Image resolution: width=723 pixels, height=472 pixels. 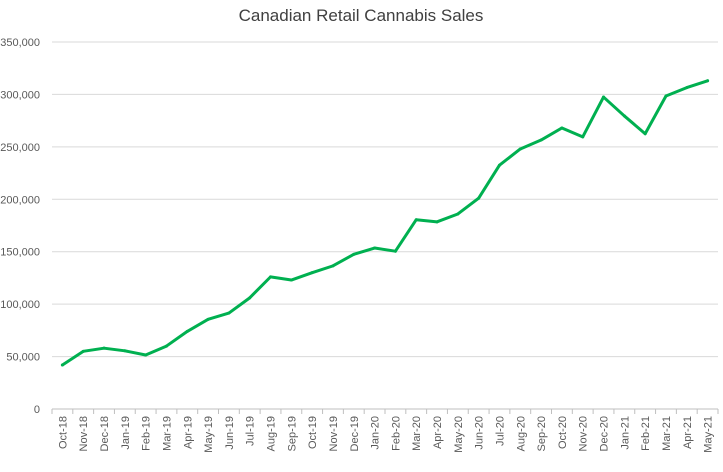 What do you see at coordinates (20, 148) in the screenshot?
I see `y-tick-label: 250,000` at bounding box center [20, 148].